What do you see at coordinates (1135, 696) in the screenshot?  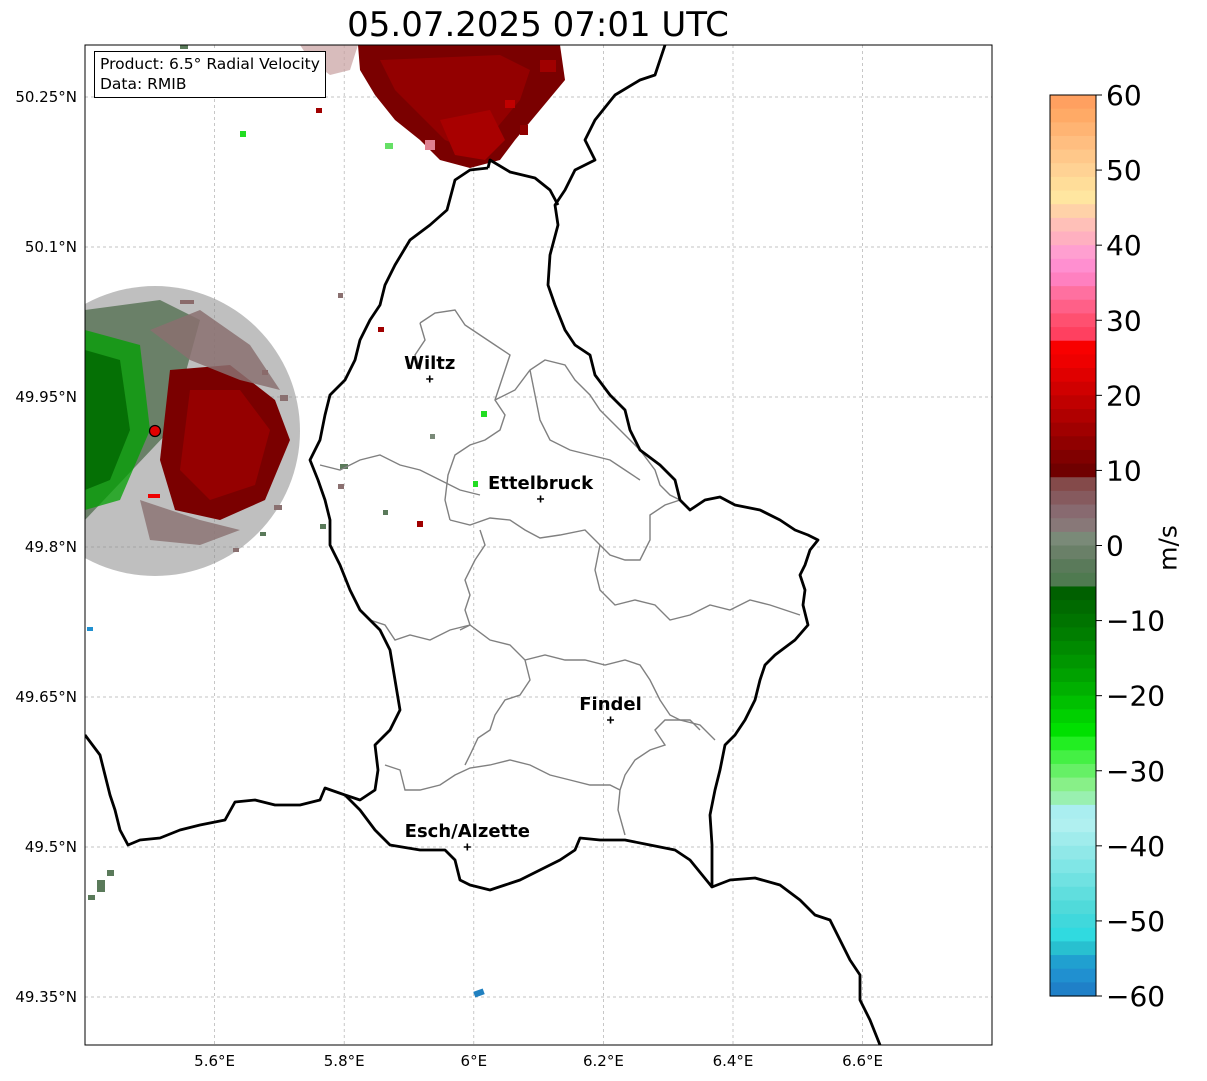 I see `colorbar-tick-label: −20` at bounding box center [1135, 696].